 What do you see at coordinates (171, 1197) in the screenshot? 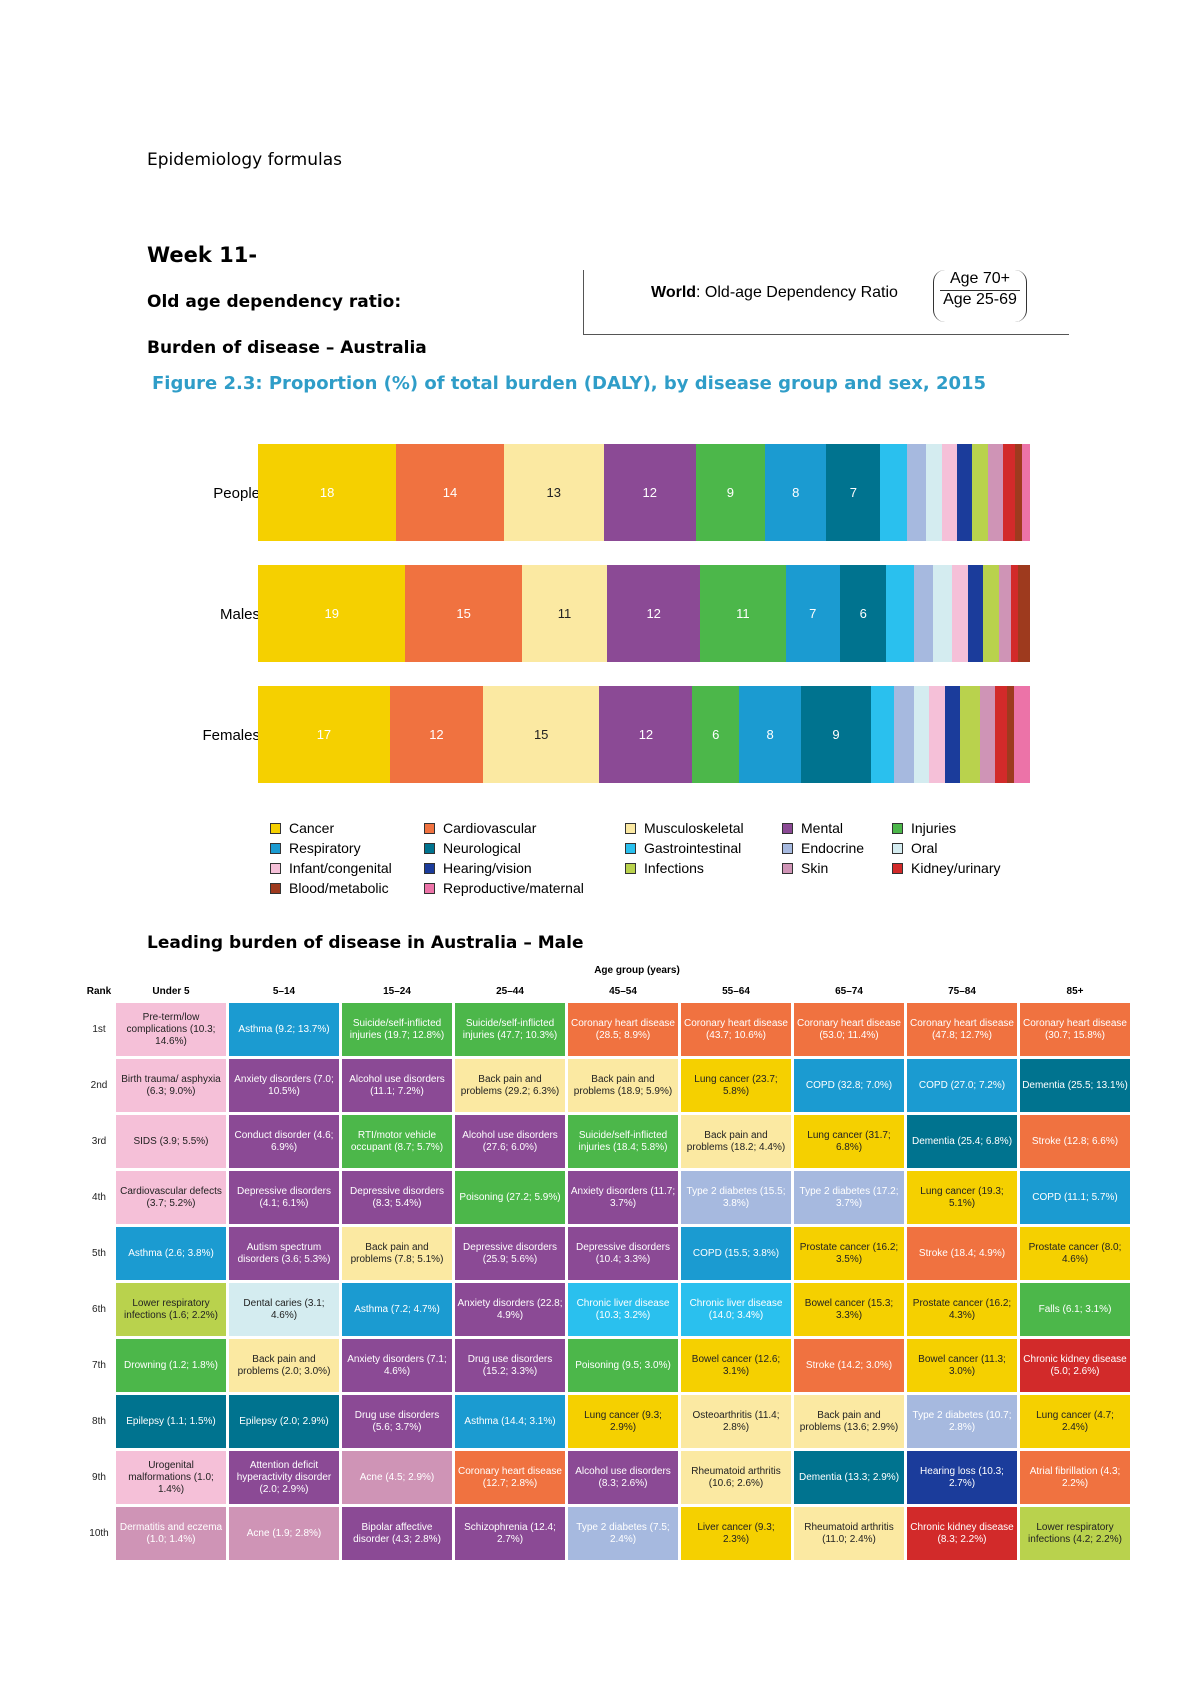
I see `table-cell: Cardiovascular defects (3.7; 5.2%)` at bounding box center [171, 1197].